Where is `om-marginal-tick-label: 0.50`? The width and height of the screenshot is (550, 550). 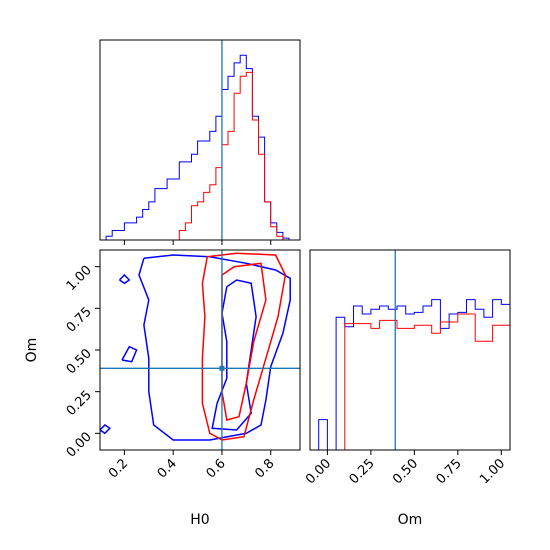 om-marginal-tick-label: 0.50 is located at coordinates (405, 471).